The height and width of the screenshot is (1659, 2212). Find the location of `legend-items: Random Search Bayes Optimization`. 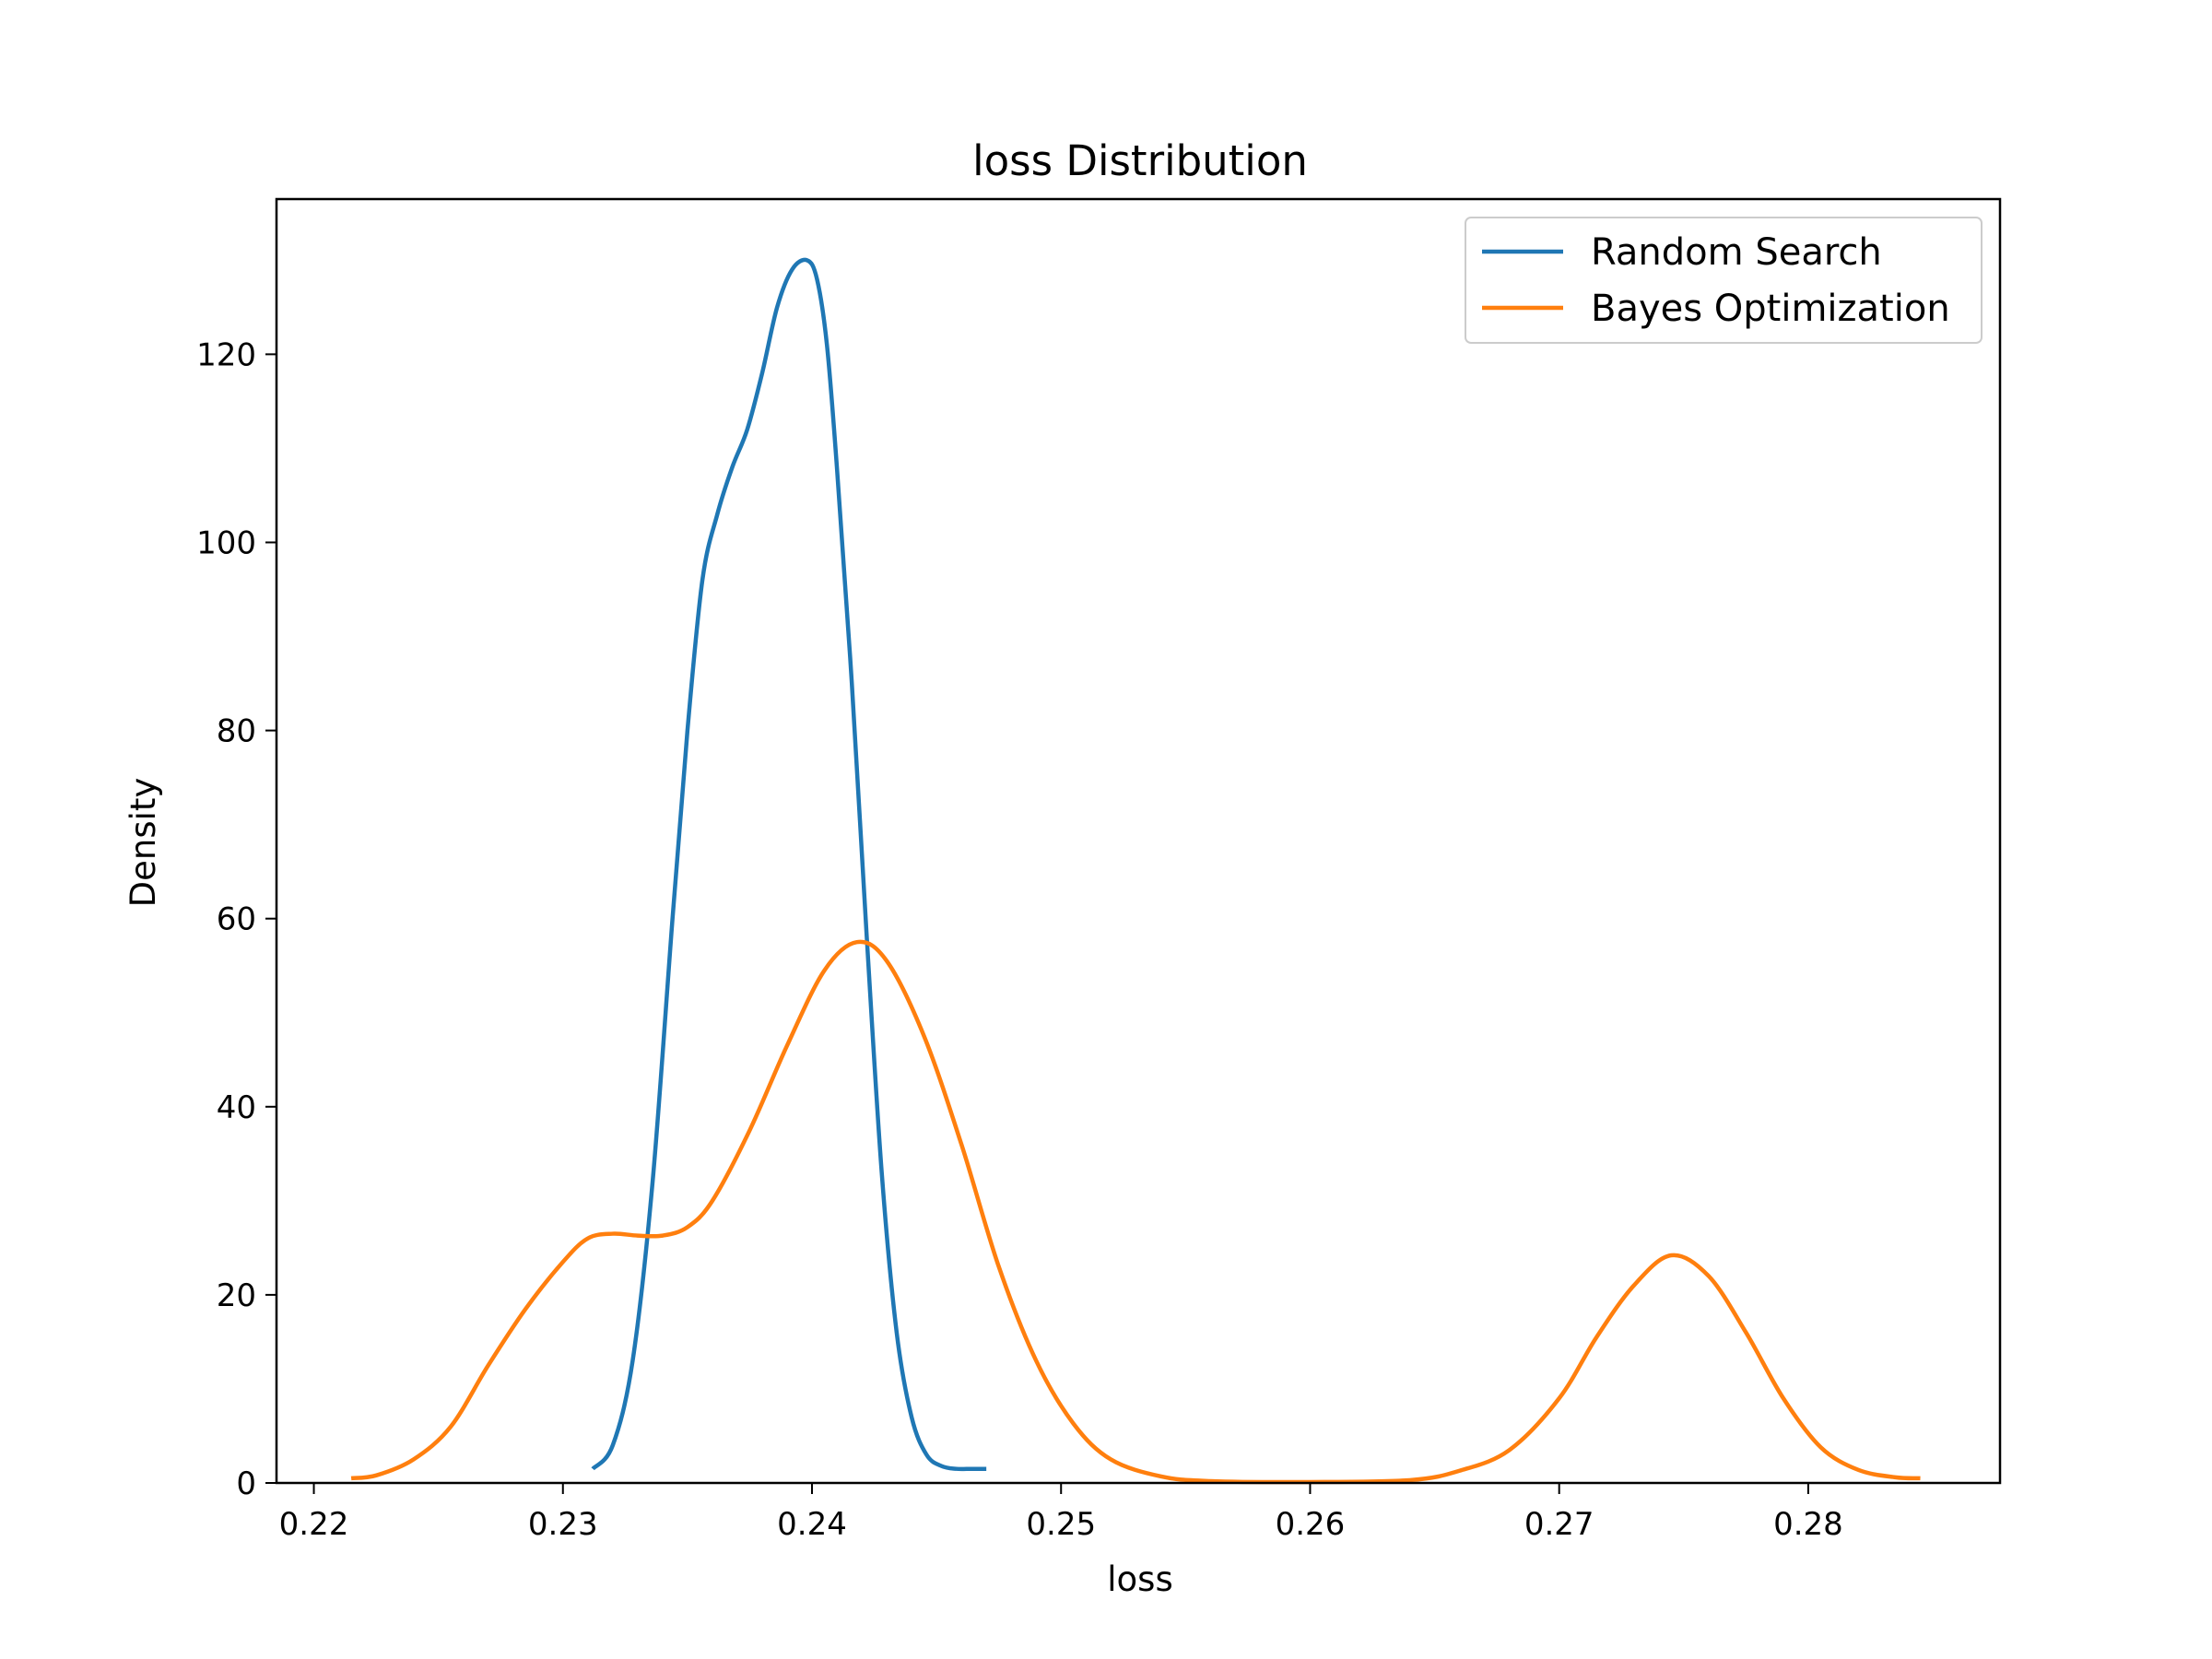

legend-items: Random Search Bayes Optimization is located at coordinates (1716, 280).